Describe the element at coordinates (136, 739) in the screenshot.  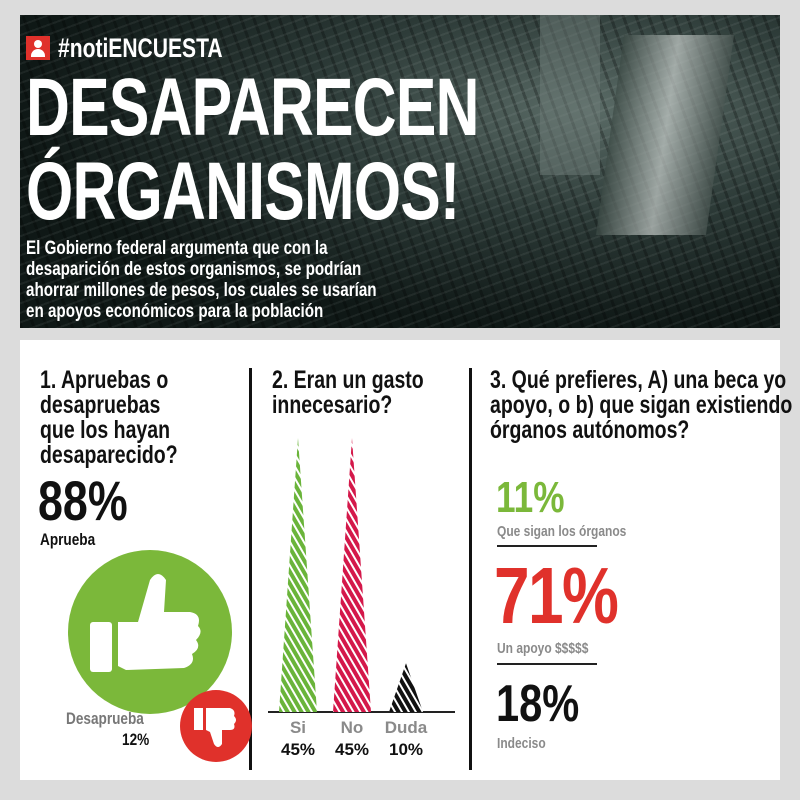
I see `q1-disapprove-pct: 12%` at that location.